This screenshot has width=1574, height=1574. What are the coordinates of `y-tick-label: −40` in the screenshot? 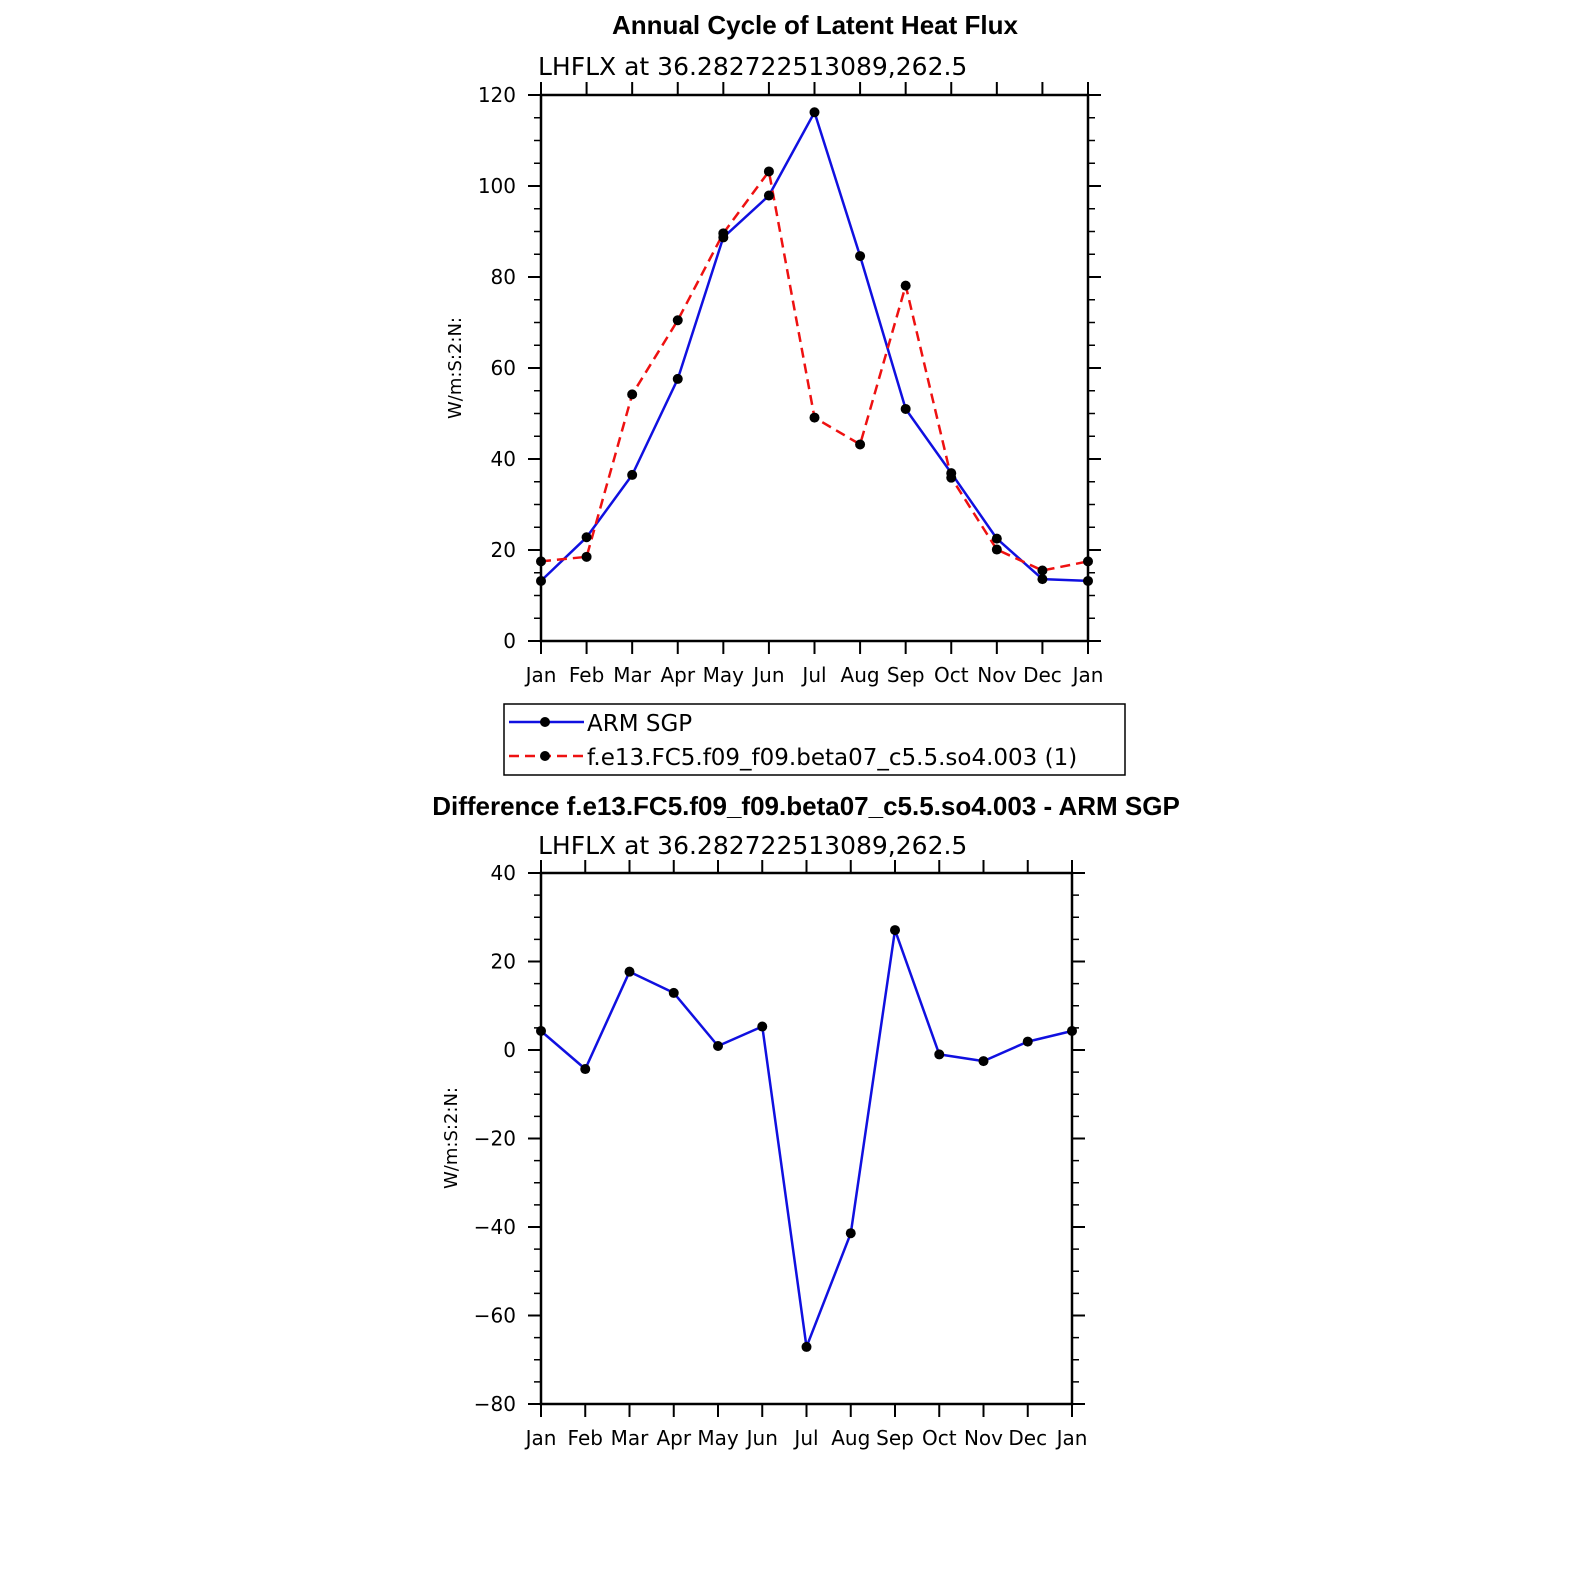 It's located at (495, 1227).